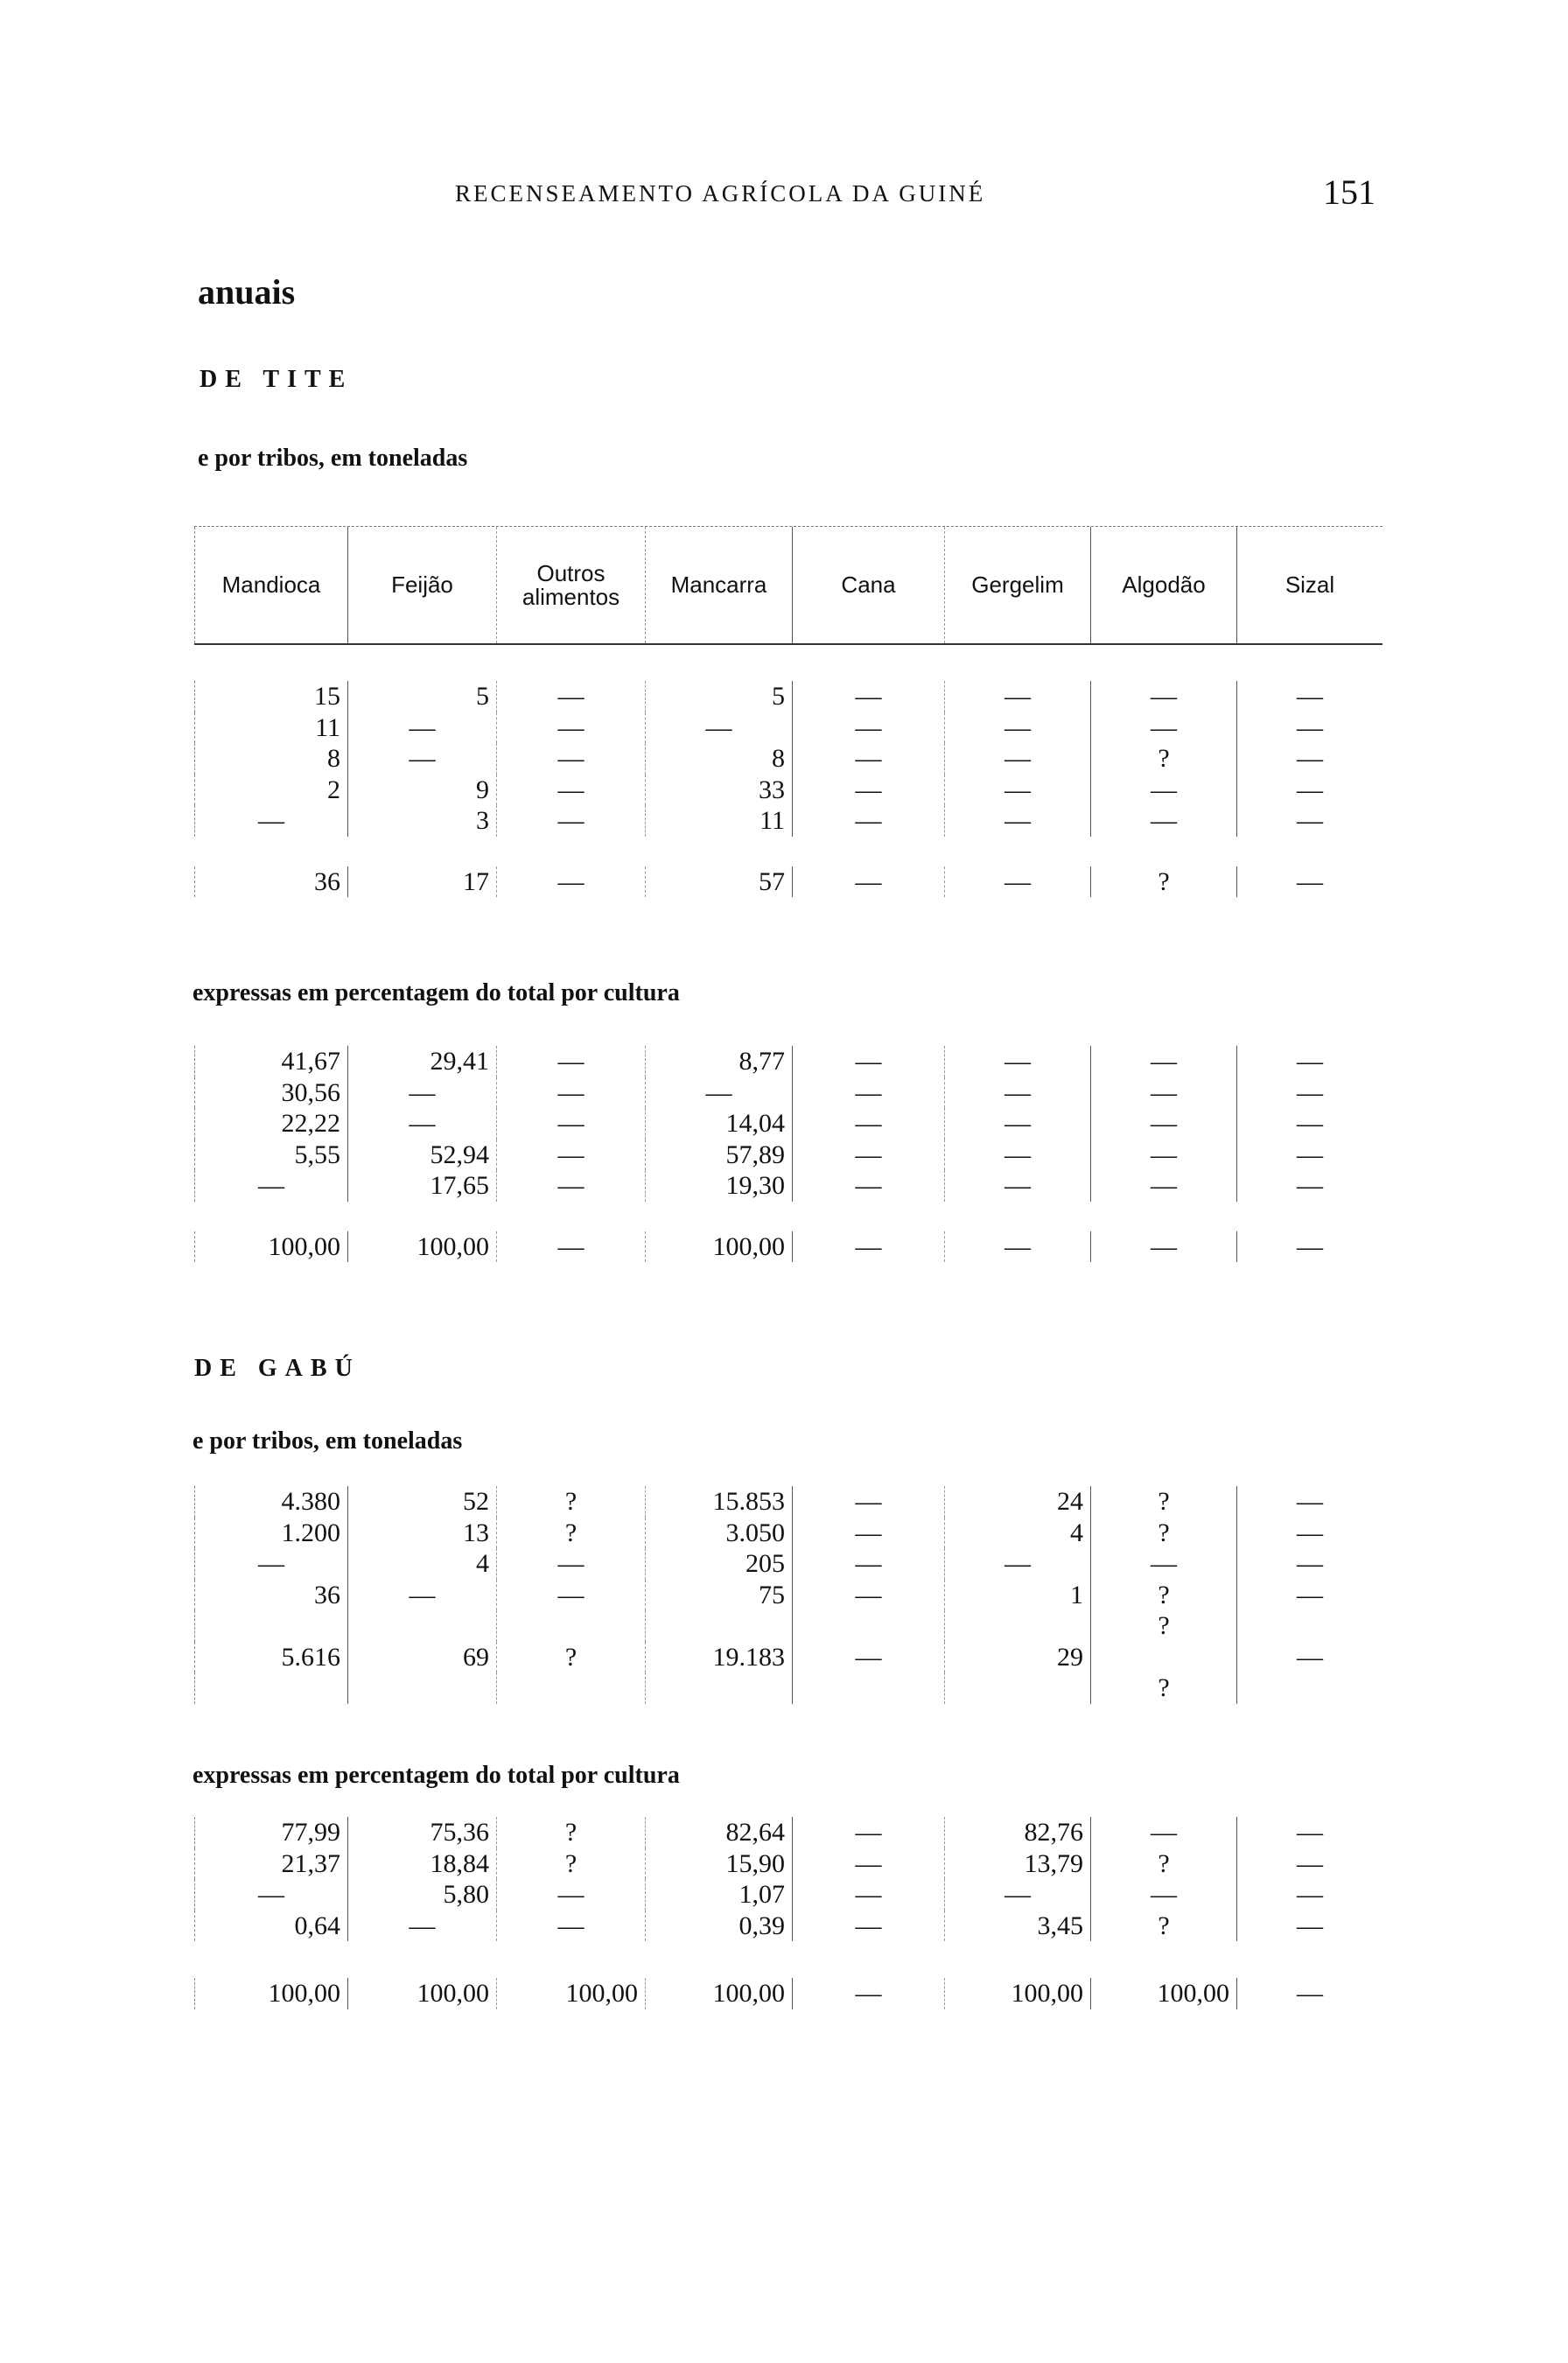  Describe the element at coordinates (718, 1186) in the screenshot. I see `cell-mancarra: 19,30` at that location.